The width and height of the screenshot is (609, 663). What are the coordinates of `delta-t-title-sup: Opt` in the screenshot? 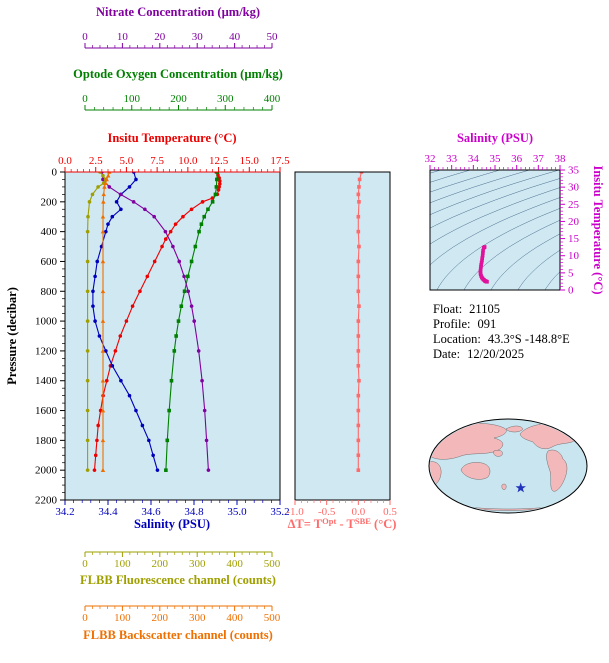 It's located at (329, 521).